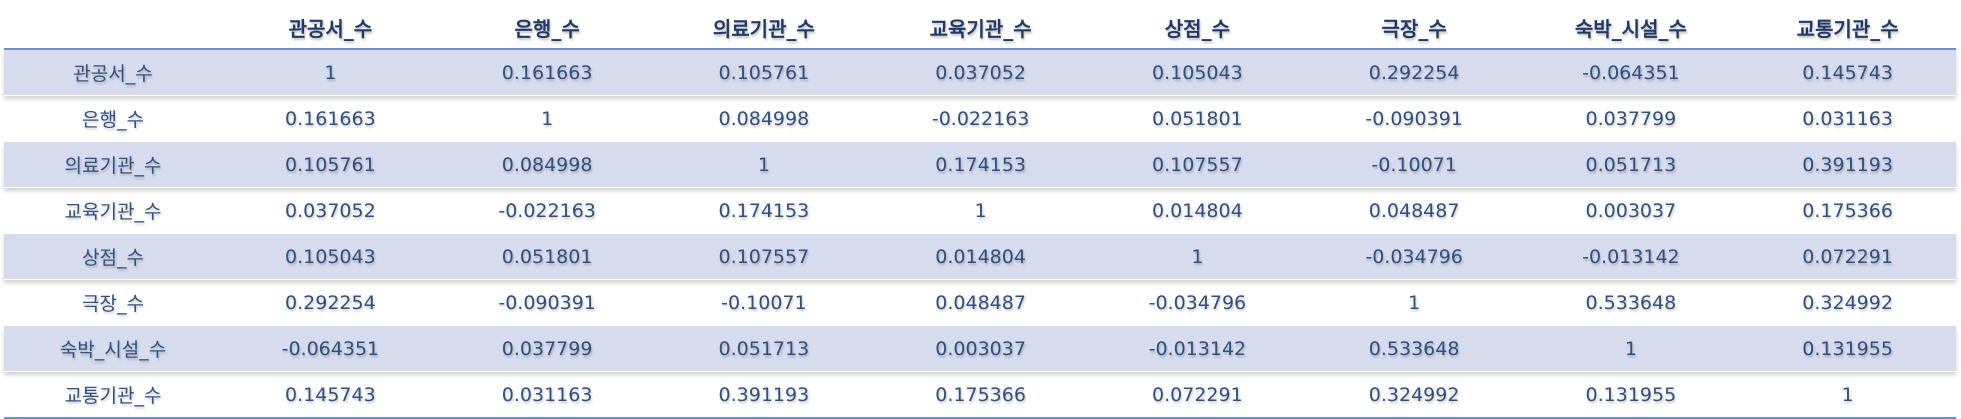 The height and width of the screenshot is (419, 1961). What do you see at coordinates (113, 164) in the screenshot?
I see `row-header: 의료기관_수` at bounding box center [113, 164].